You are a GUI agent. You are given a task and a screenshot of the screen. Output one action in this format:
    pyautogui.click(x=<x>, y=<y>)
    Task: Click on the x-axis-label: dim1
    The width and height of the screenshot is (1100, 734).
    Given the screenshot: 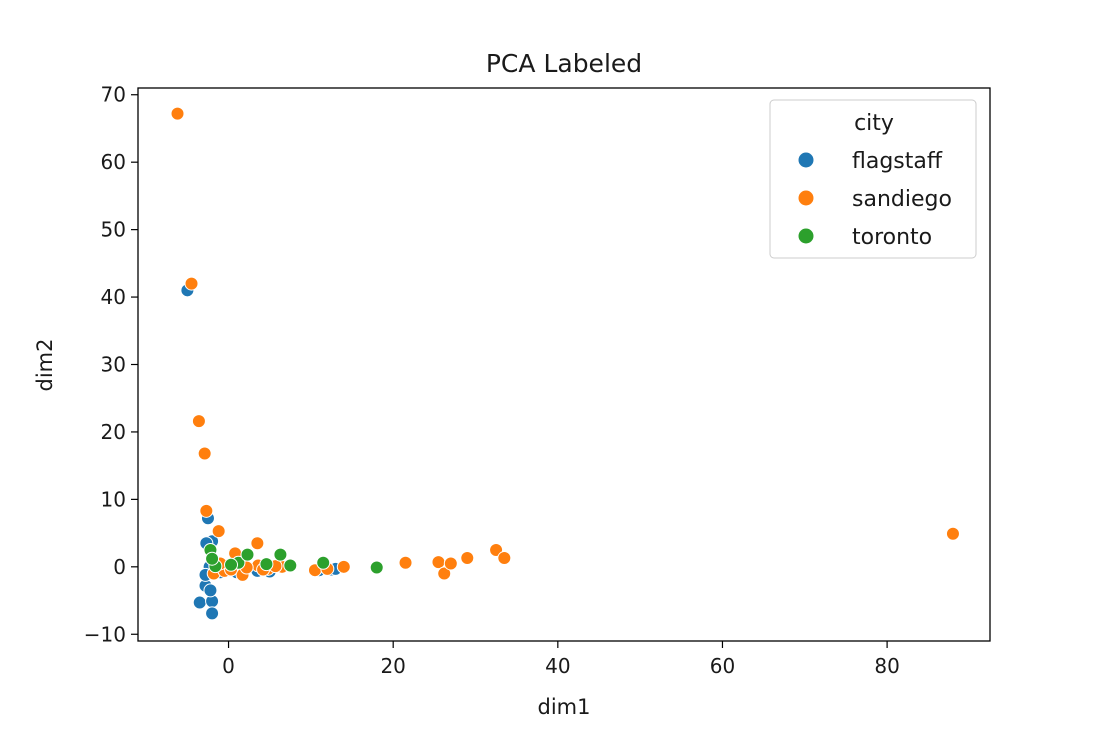 What is the action you would take?
    pyautogui.click(x=564, y=707)
    